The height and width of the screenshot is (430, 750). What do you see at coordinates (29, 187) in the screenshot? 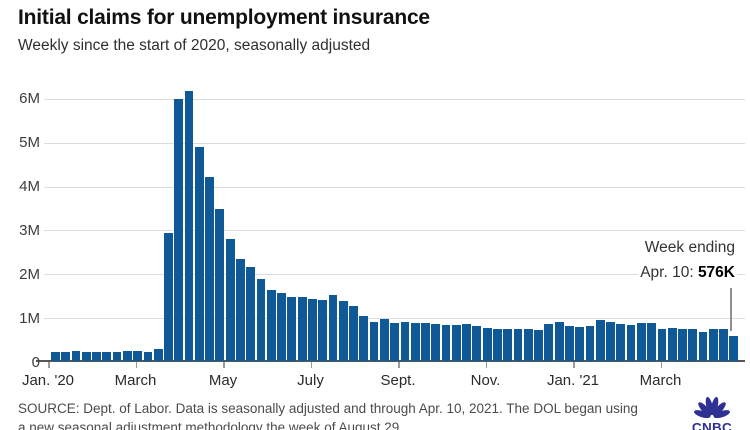
I see `y-tick-label-4M: 4M` at bounding box center [29, 187].